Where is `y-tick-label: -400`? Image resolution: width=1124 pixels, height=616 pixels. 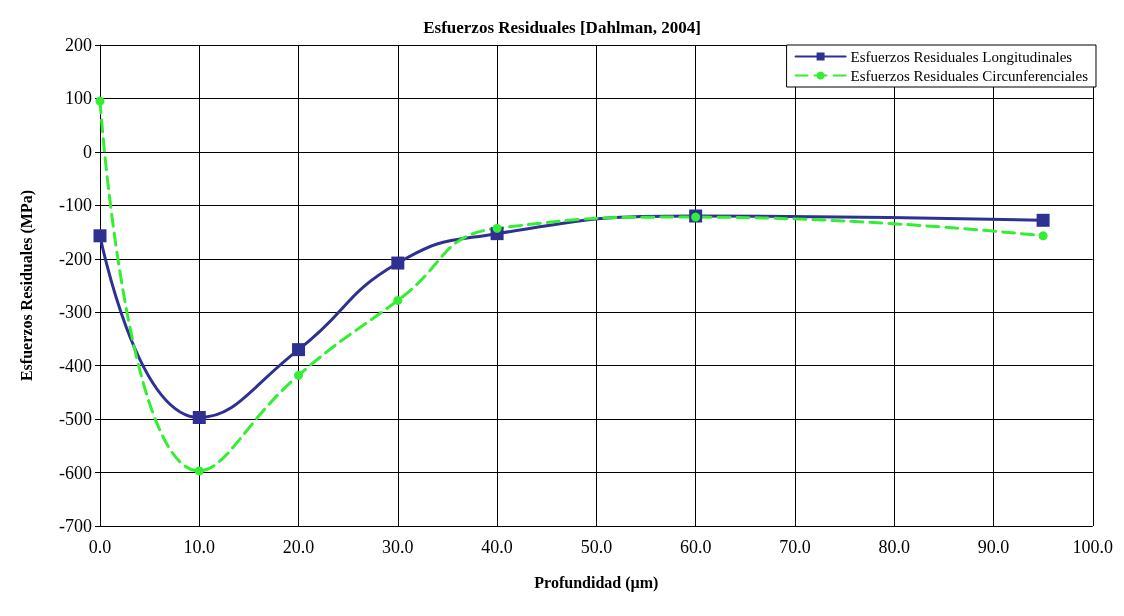 y-tick-label: -400 is located at coordinates (75, 365).